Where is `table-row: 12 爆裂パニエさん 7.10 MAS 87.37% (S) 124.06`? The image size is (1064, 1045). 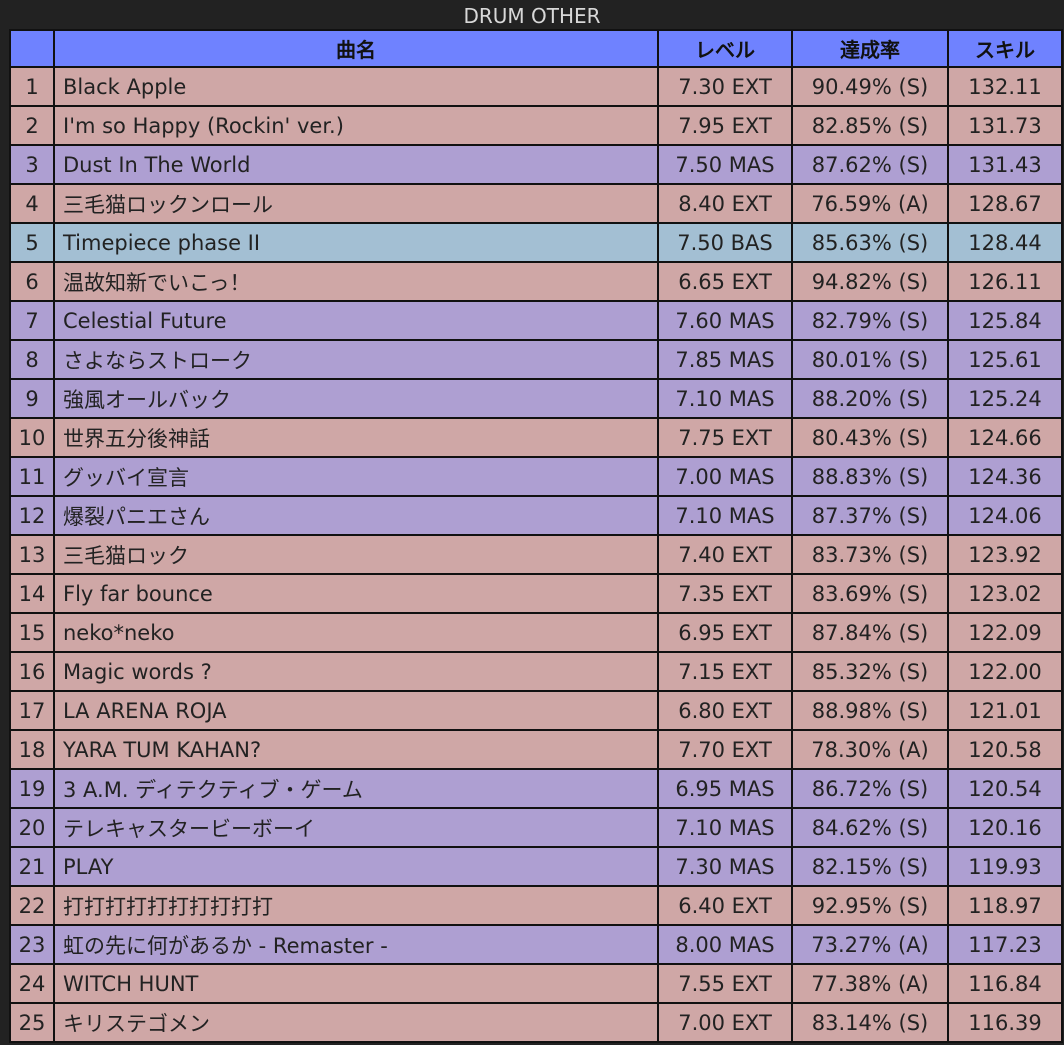
table-row: 12 爆裂パニエさん 7.10 MAS 87.37% (S) 124.06 is located at coordinates (536, 515).